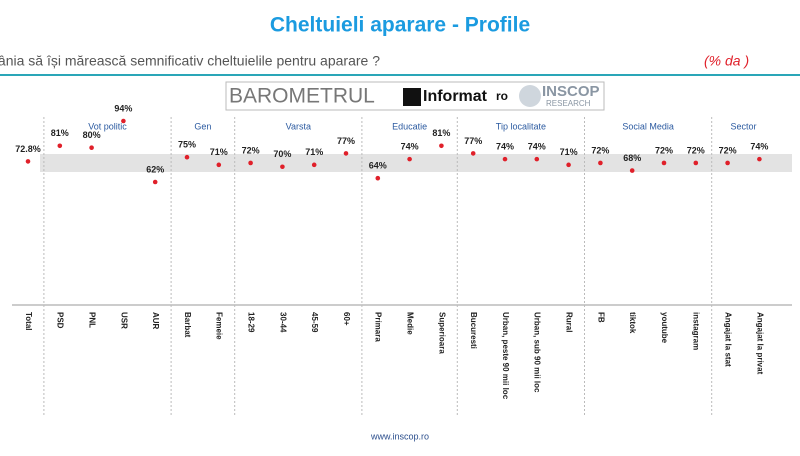 This screenshot has width=800, height=456. I want to click on category-label: 45-59, so click(314, 322).